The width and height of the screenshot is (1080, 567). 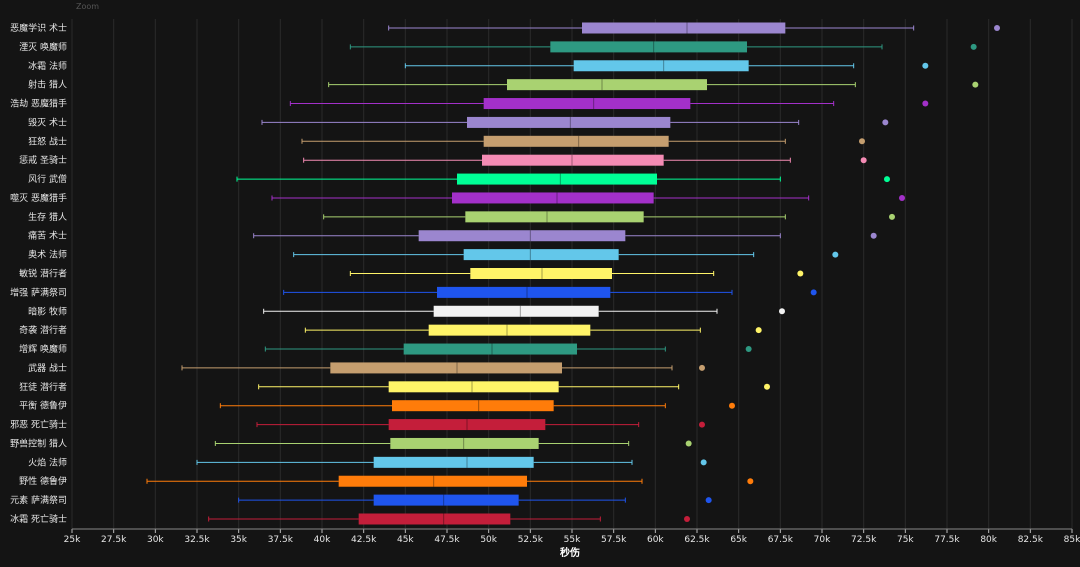 I want to click on x-axis-title: 秒伤, so click(x=570, y=552).